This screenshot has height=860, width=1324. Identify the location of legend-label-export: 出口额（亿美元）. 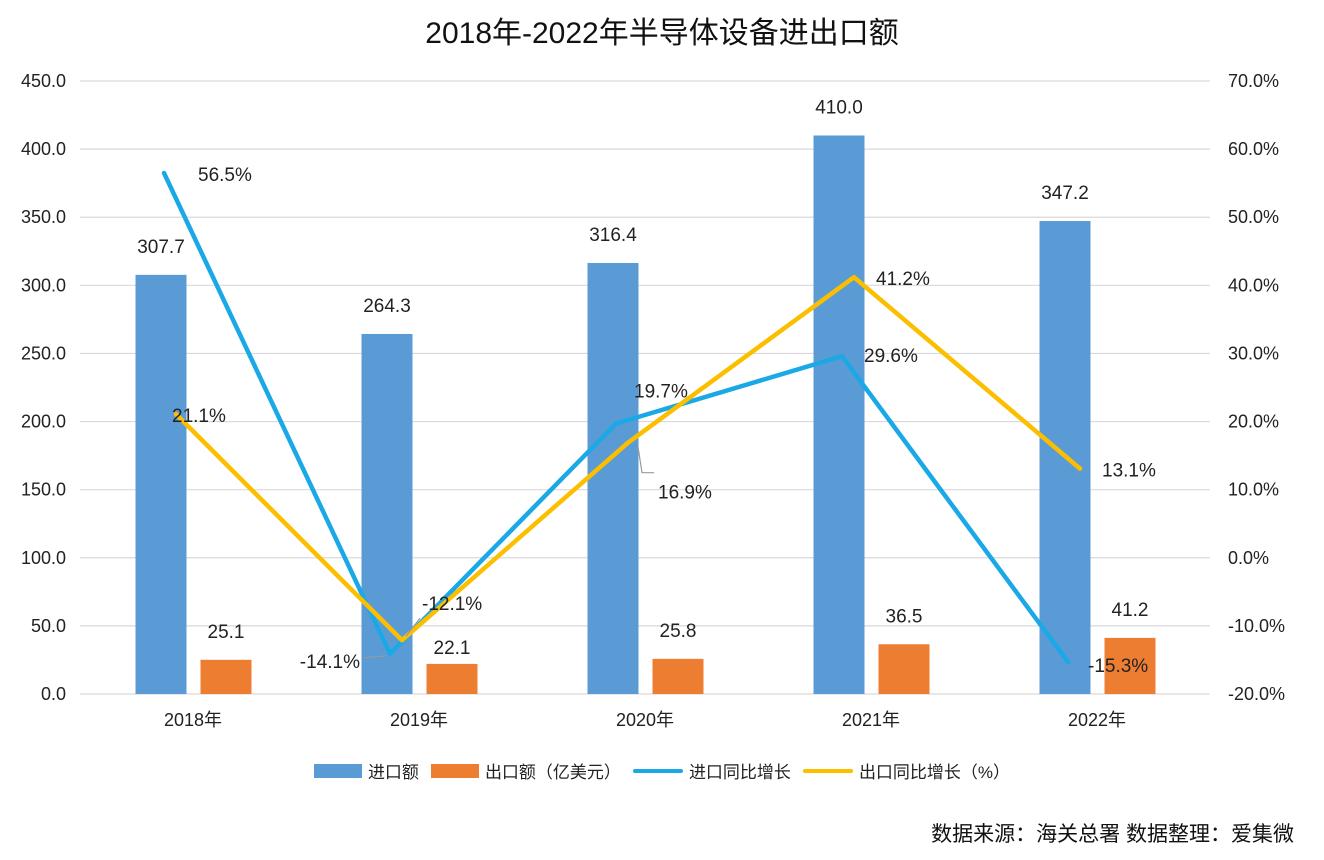
(552, 772).